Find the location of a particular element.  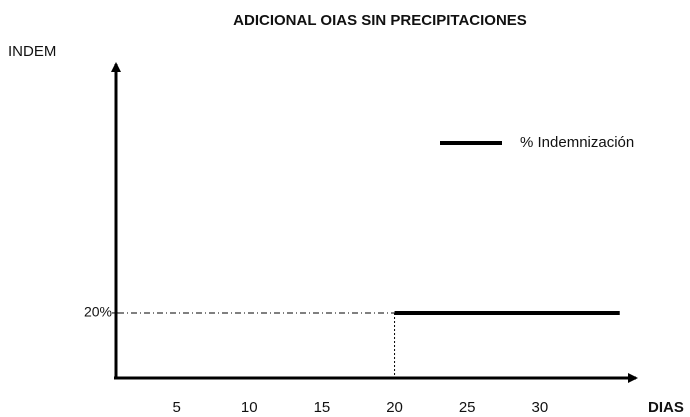

legend-label: % Indemnización is located at coordinates (577, 142).